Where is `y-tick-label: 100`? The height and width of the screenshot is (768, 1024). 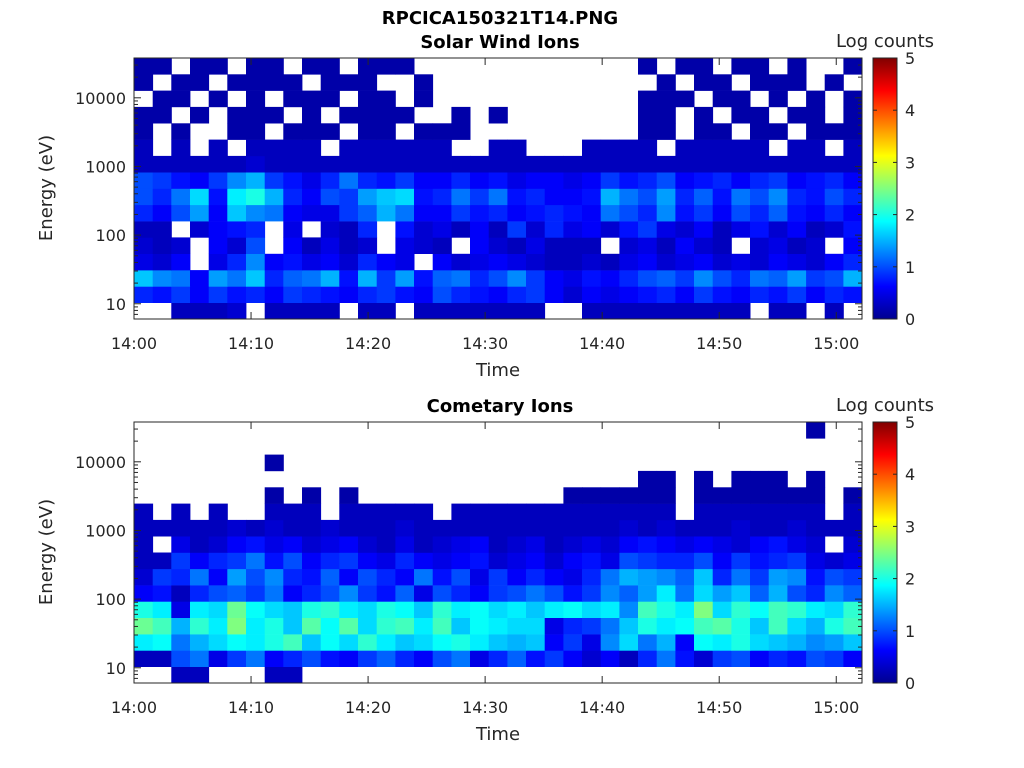 y-tick-label: 100 is located at coordinates (110, 235).